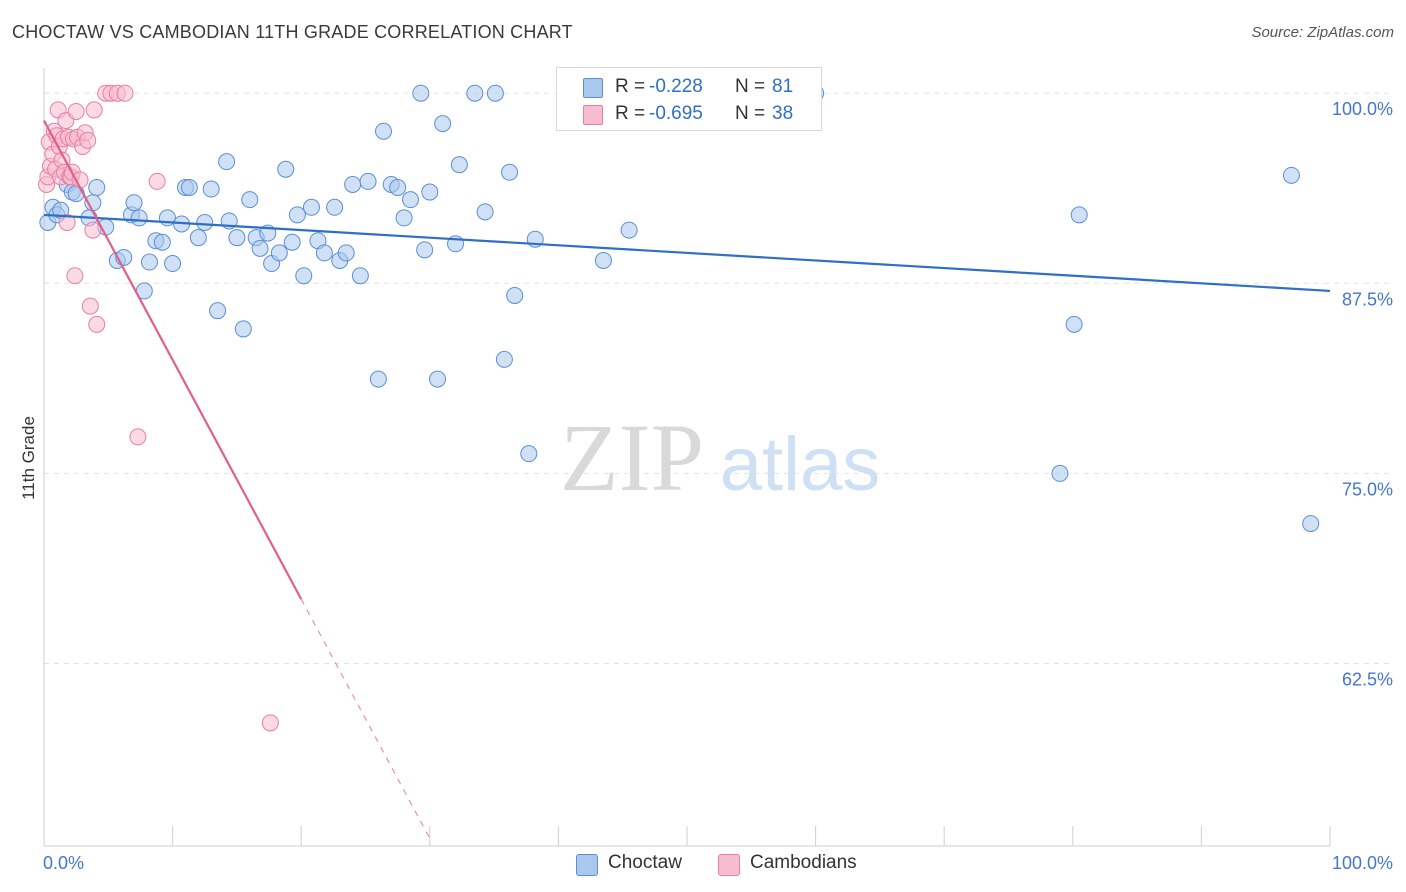 This screenshot has width=1406, height=892. What do you see at coordinates (729, 865) in the screenshot?
I see `legend-cambodians-swatch` at bounding box center [729, 865].